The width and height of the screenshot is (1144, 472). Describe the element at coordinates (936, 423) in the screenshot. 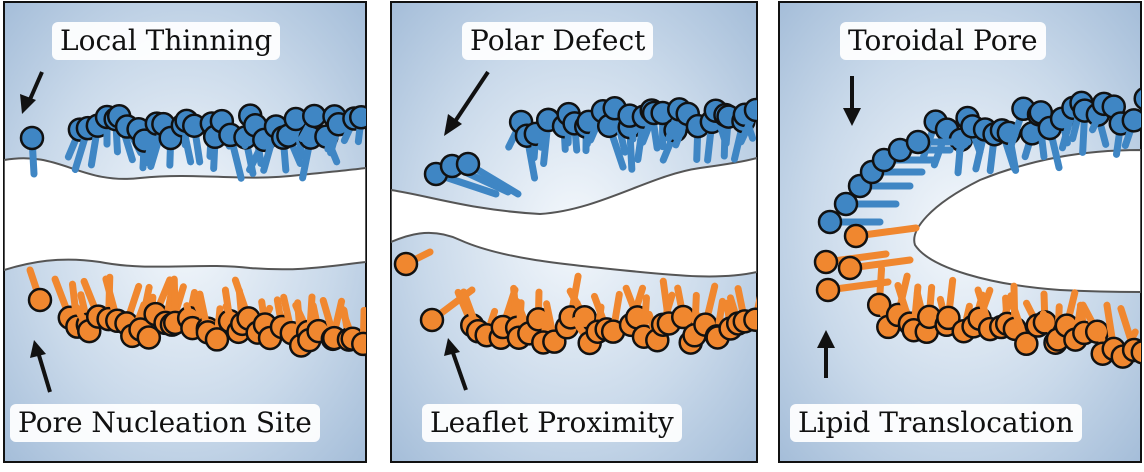

I see `label-lipid-translocation: Lipid Translocation` at that location.